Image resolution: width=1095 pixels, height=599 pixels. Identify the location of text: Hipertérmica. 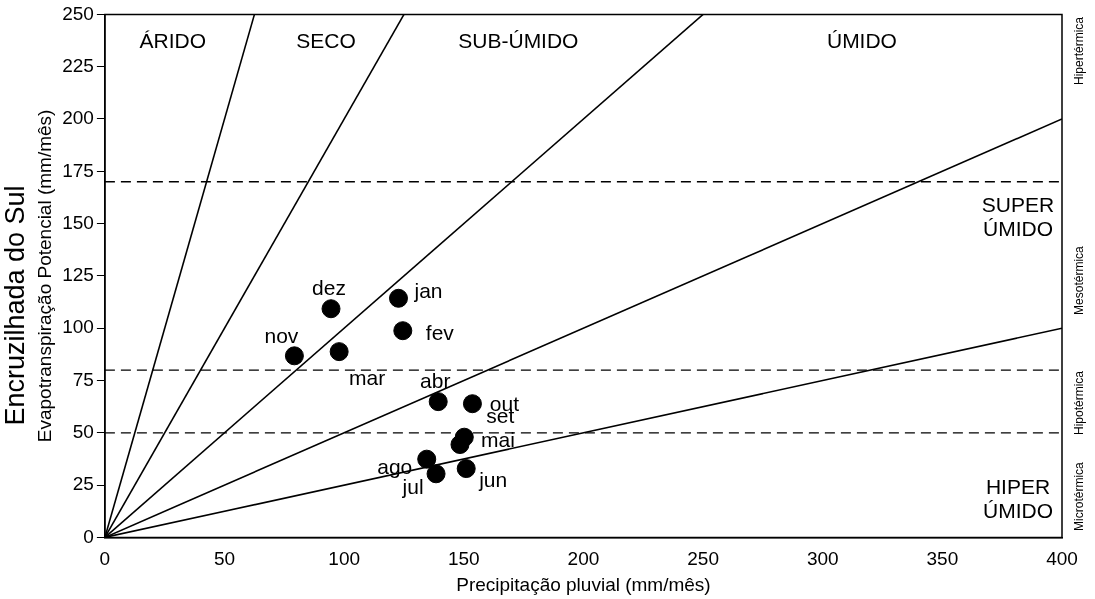
(1079, 51).